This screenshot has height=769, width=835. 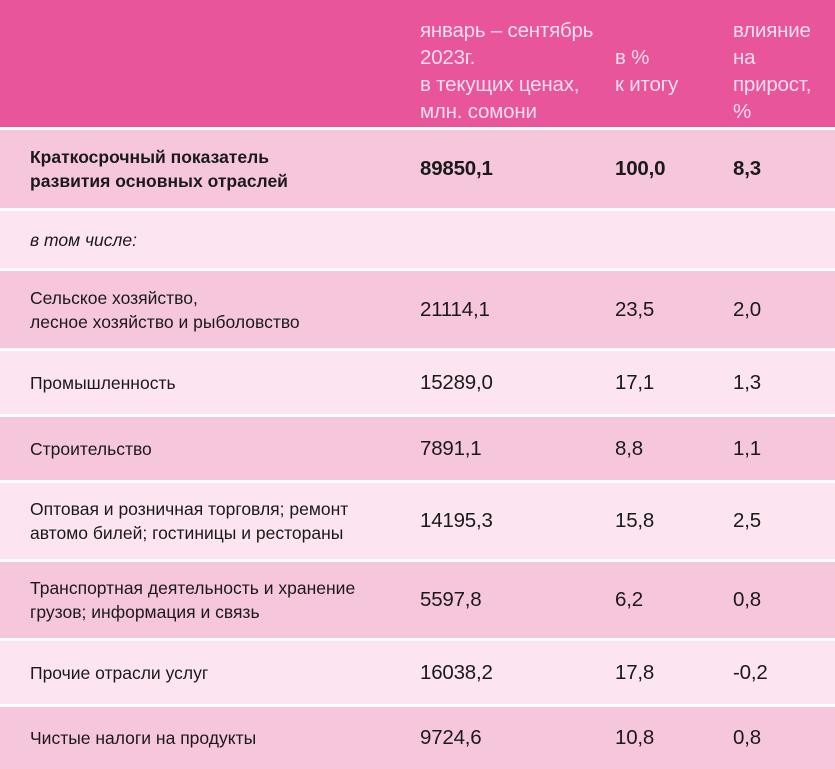 I want to click on row-impact: 2,5, so click(x=747, y=520).